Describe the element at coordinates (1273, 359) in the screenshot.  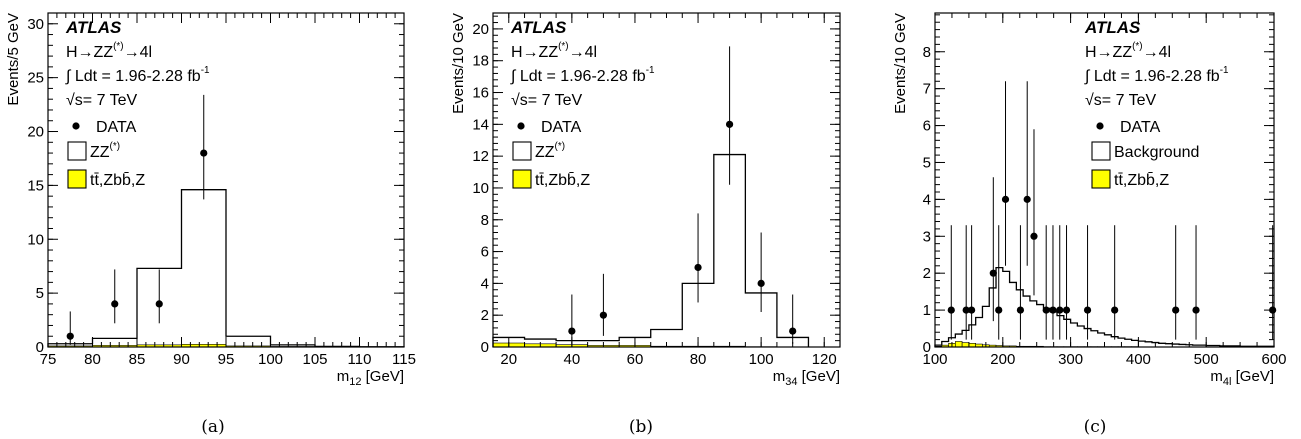
I see `x-tick-label: 600` at that location.